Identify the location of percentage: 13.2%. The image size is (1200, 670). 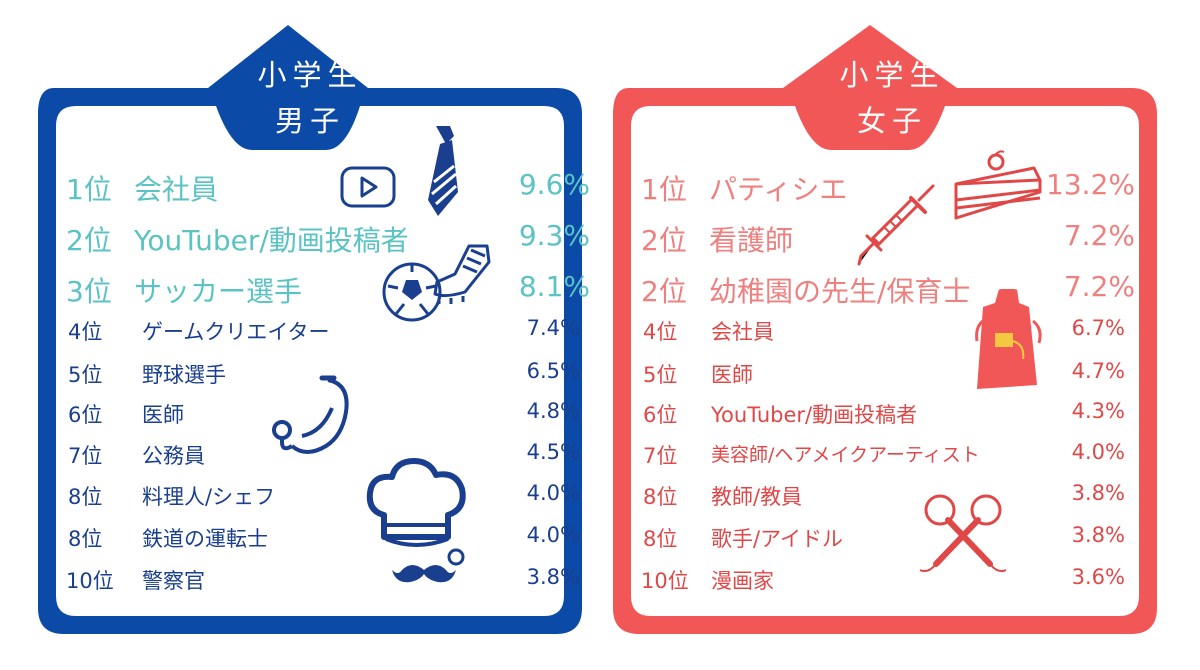
(1090, 184).